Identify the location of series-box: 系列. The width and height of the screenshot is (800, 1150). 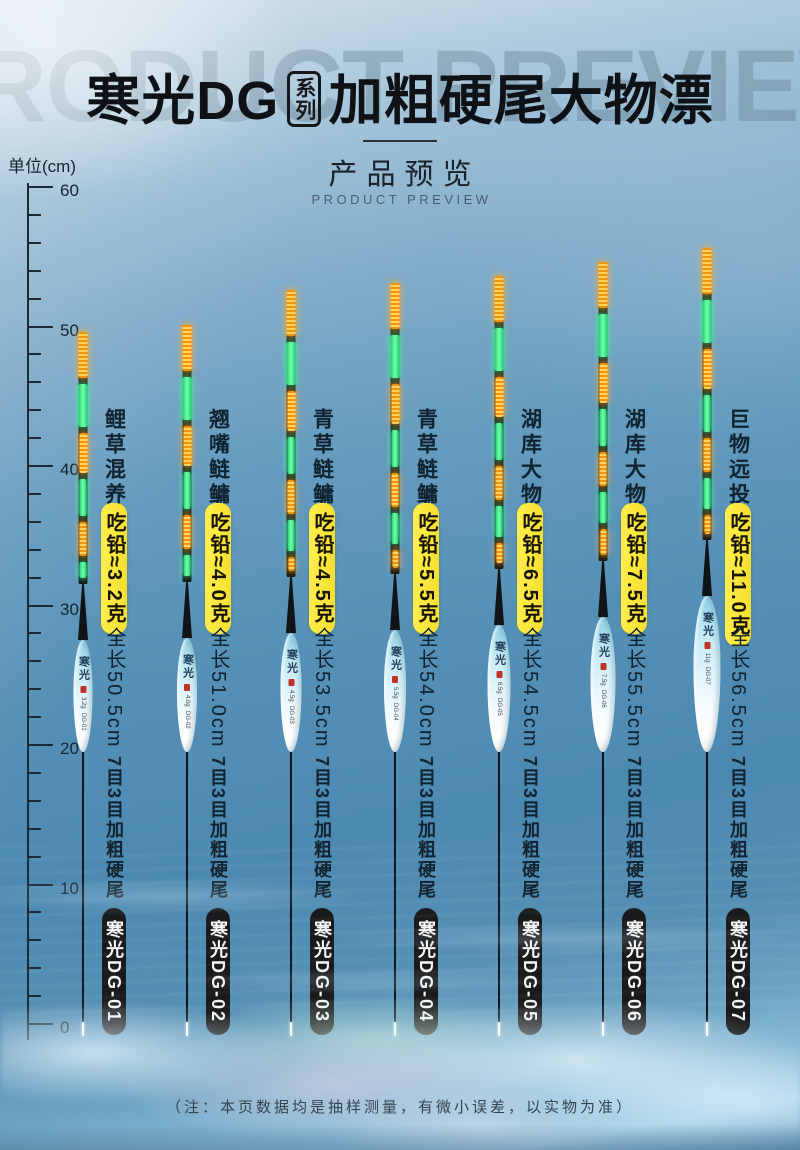
(304, 98).